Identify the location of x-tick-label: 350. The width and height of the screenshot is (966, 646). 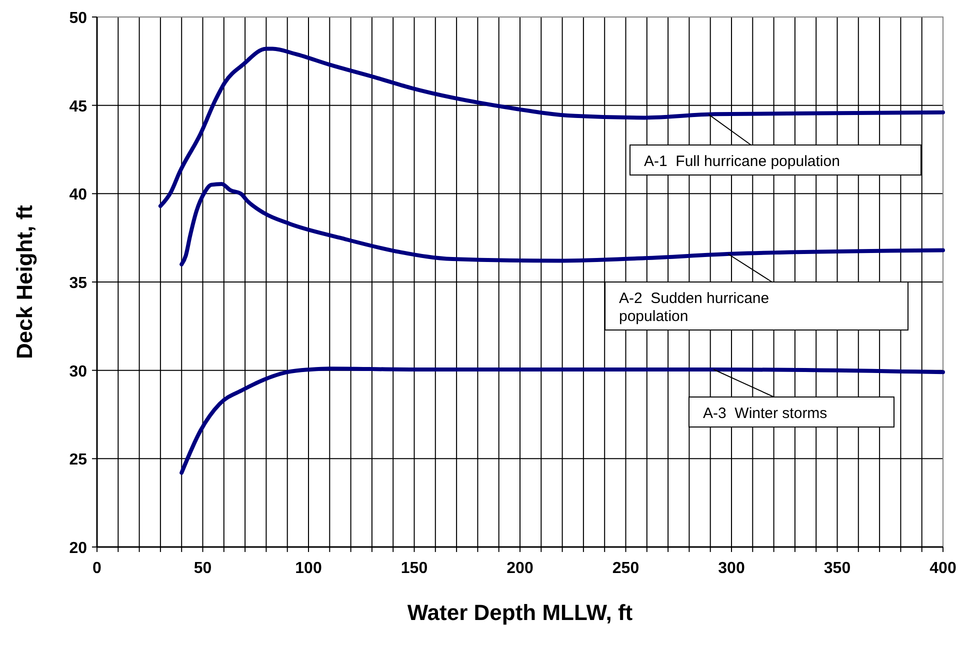
(837, 568).